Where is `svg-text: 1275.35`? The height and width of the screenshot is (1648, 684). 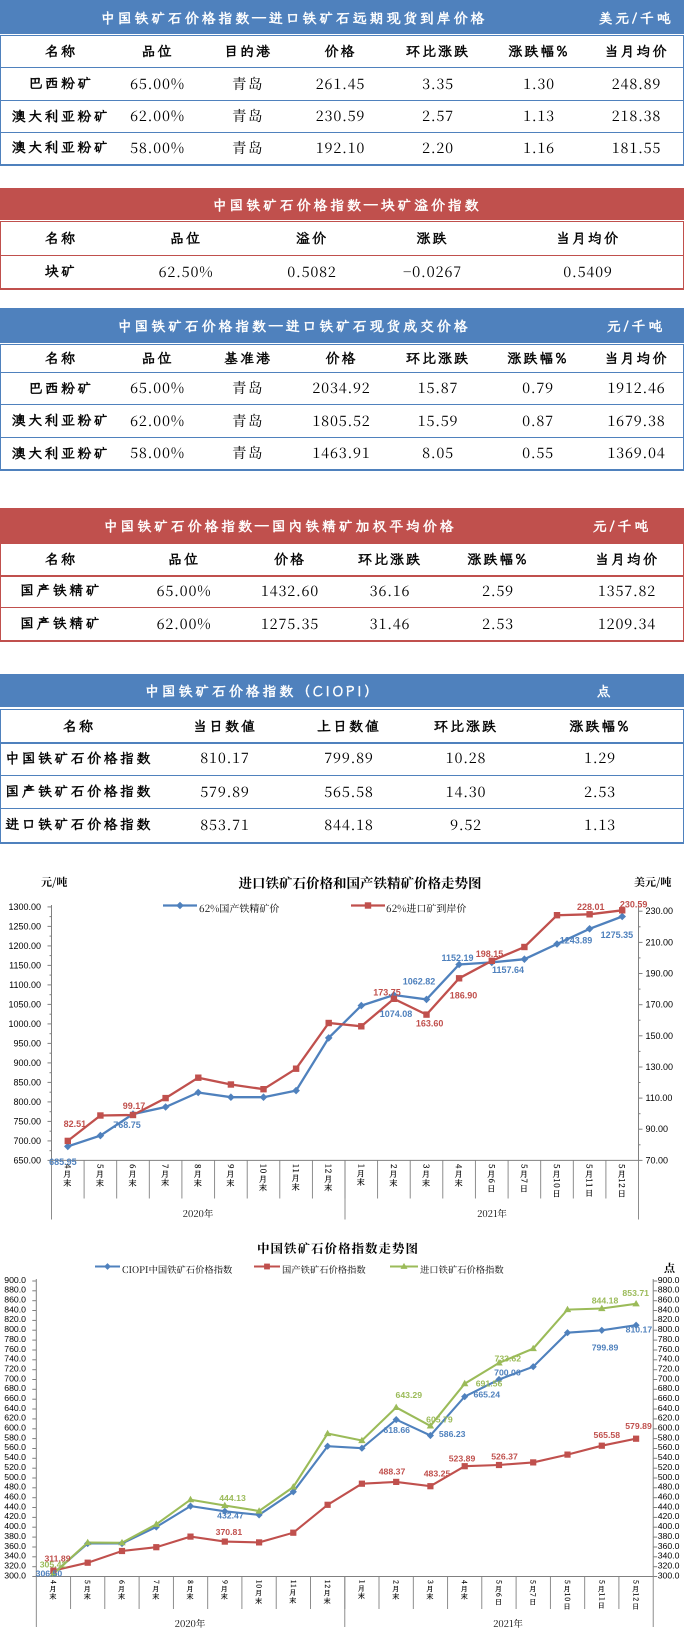
svg-text: 1275.35 is located at coordinates (617, 935).